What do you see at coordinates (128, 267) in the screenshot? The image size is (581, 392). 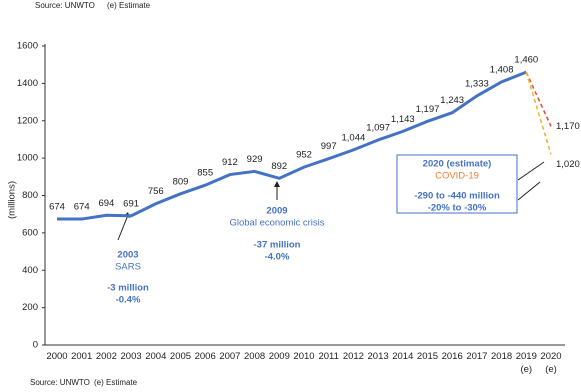 I see `annotation-event: SARS` at bounding box center [128, 267].